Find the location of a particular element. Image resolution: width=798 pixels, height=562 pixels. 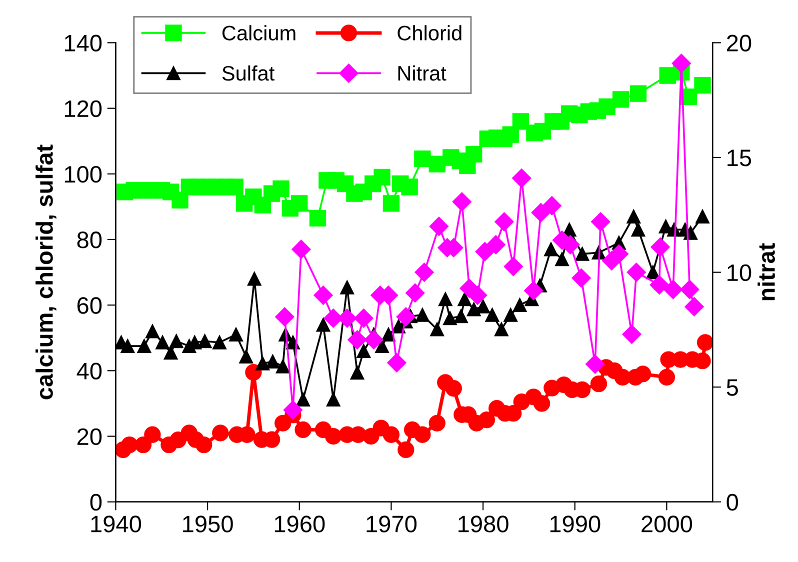

y-tick-label: 100 is located at coordinates (83, 174).